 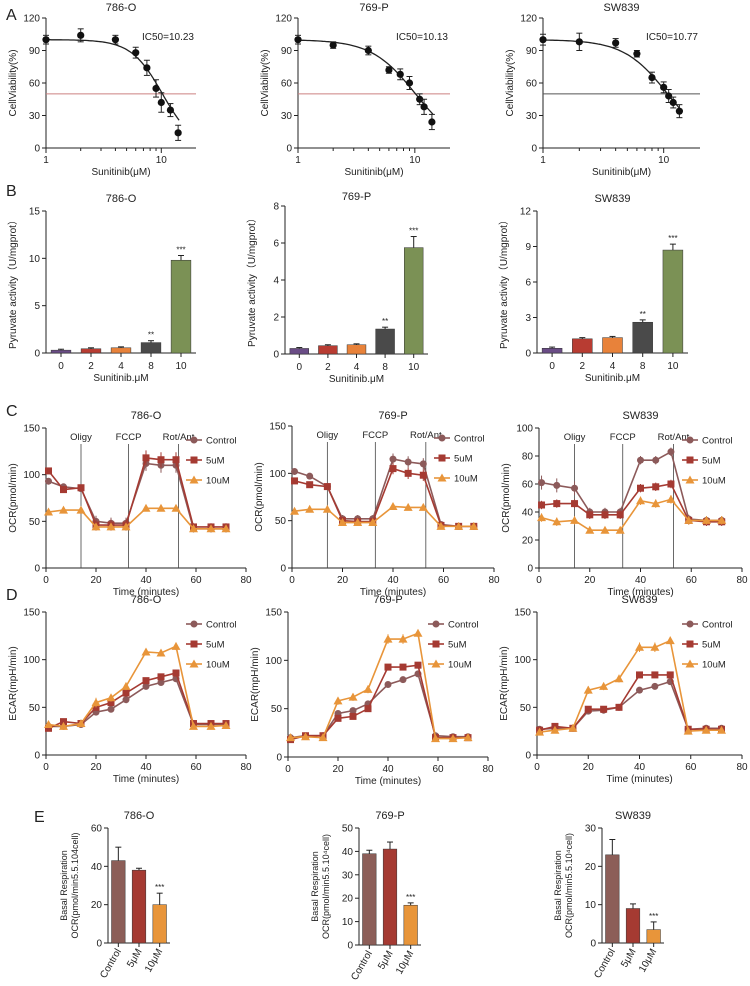 What do you see at coordinates (37, 354) in the screenshot?
I see `b-786o-y-tick-label: 0` at bounding box center [37, 354].